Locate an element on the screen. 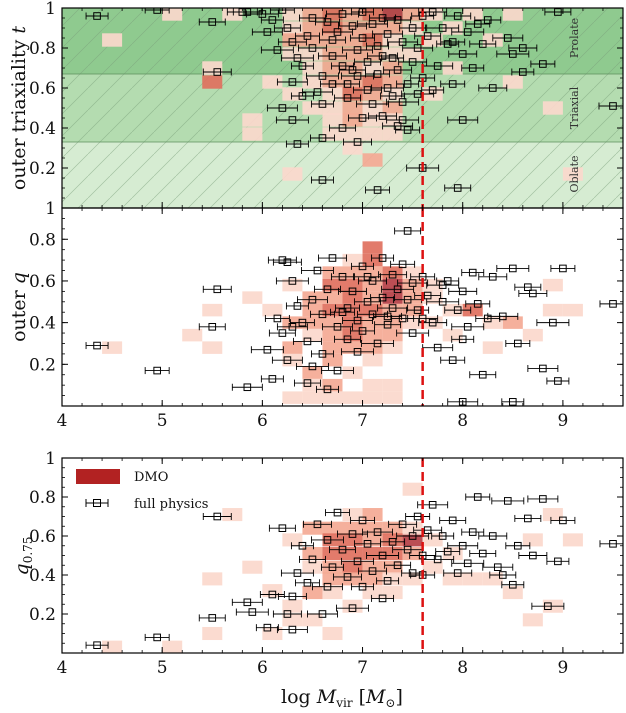  xtick-label: 8 is located at coordinates (462, 421).